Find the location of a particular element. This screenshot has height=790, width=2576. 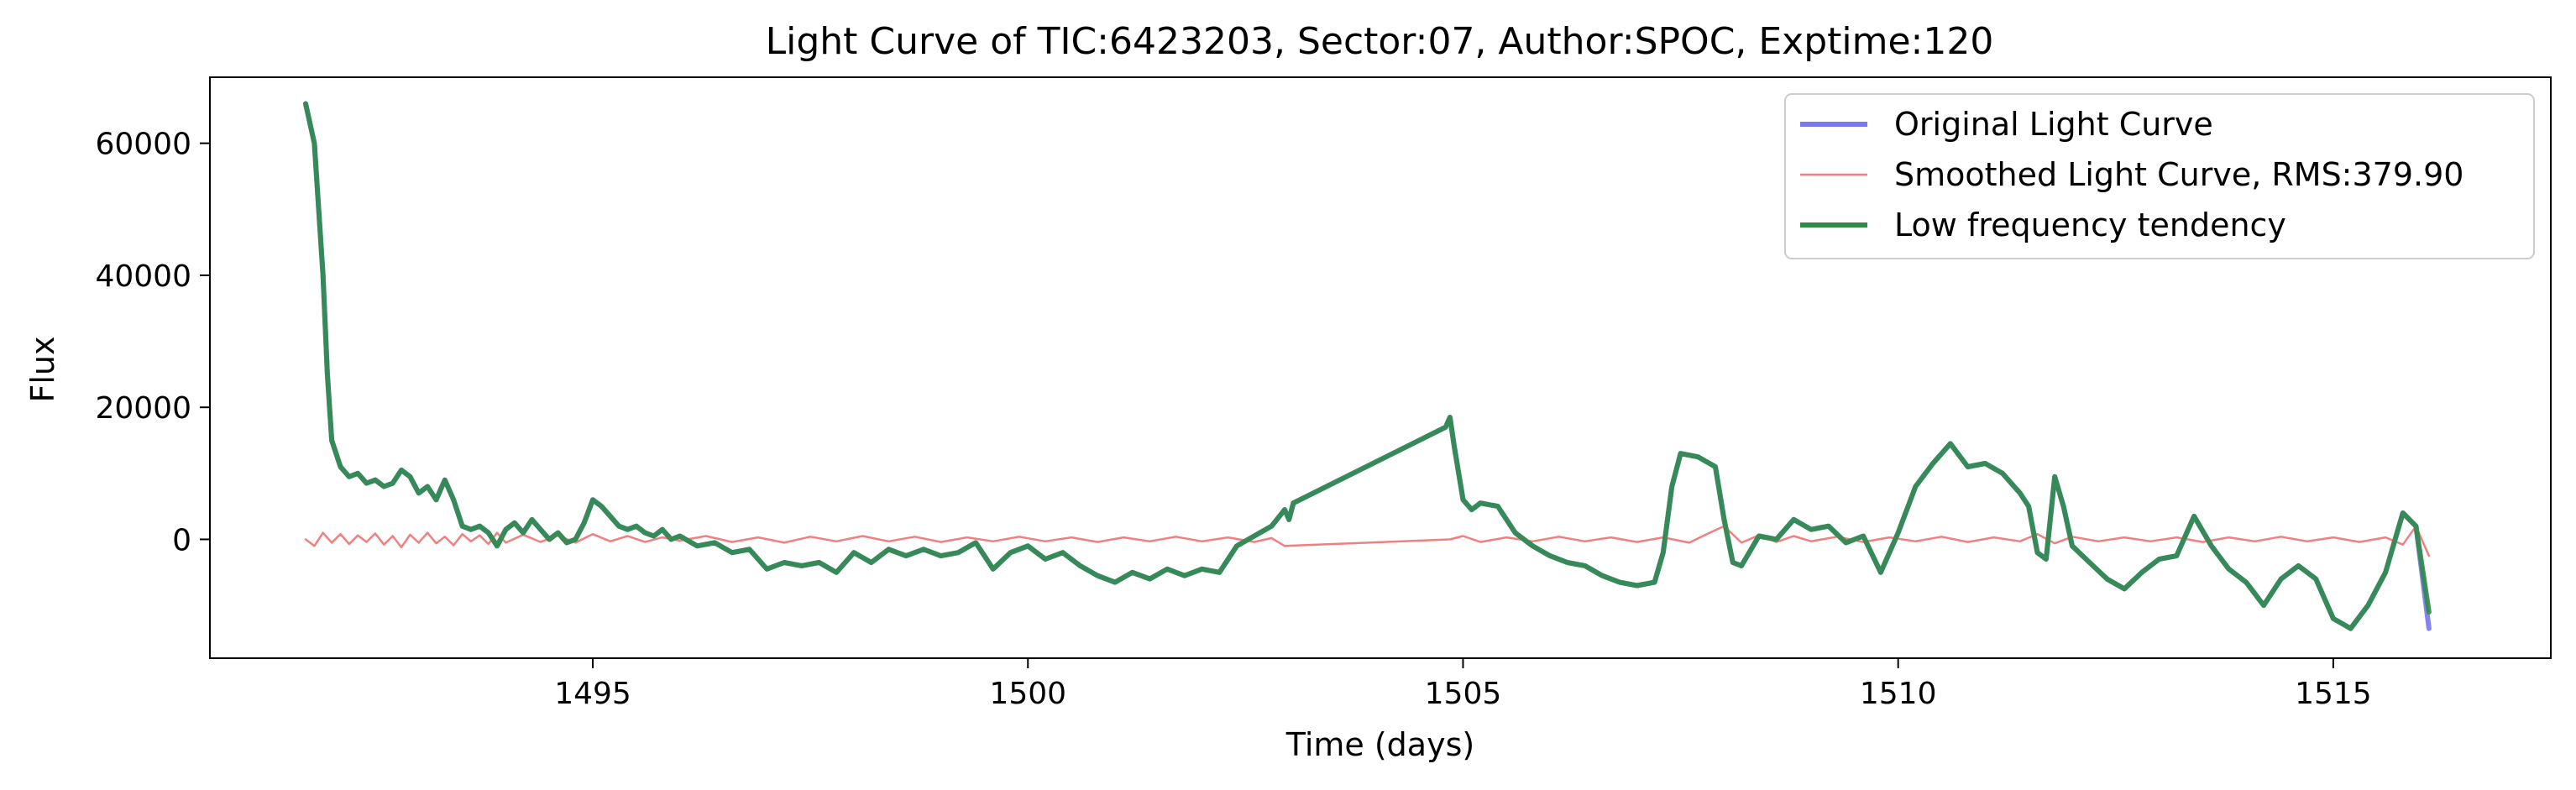

legend-entry: Original Light Curve is located at coordinates (2053, 124).